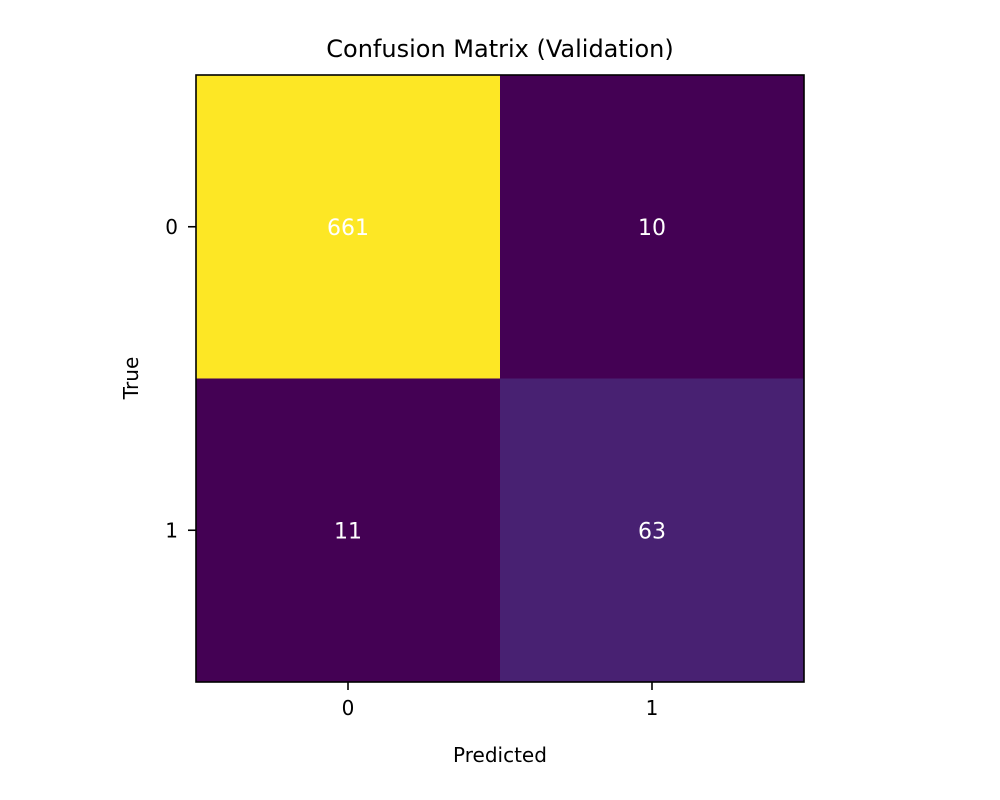 Image resolution: width=1000 pixels, height=800 pixels. I want to click on cell-value-label-0-0: 661, so click(348, 228).